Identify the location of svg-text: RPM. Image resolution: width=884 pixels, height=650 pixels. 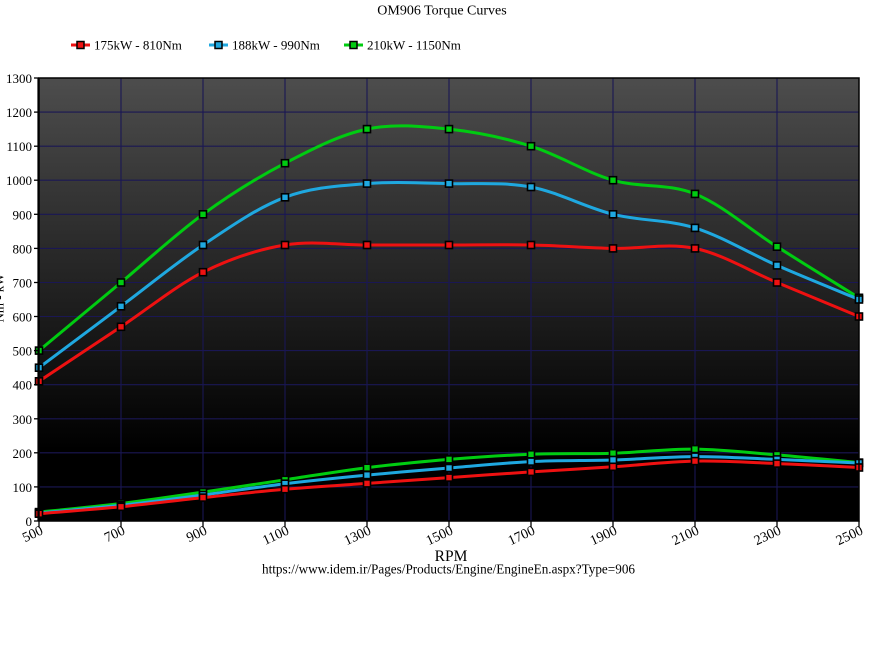
(451, 556).